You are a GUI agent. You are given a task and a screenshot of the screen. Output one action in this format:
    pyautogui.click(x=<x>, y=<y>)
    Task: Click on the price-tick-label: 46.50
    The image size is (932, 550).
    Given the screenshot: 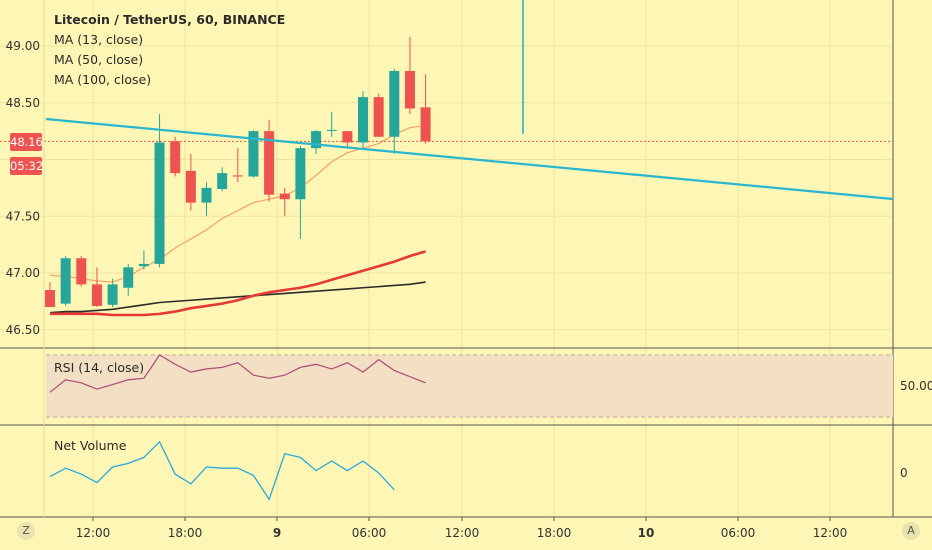 What is the action you would take?
    pyautogui.click(x=23, y=330)
    